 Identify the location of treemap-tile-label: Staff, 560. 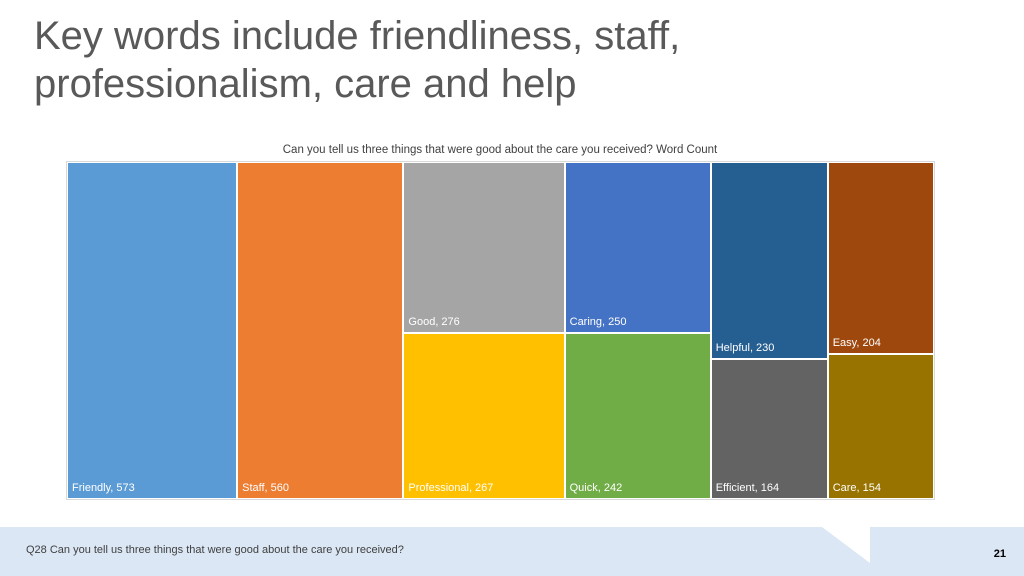
(266, 488).